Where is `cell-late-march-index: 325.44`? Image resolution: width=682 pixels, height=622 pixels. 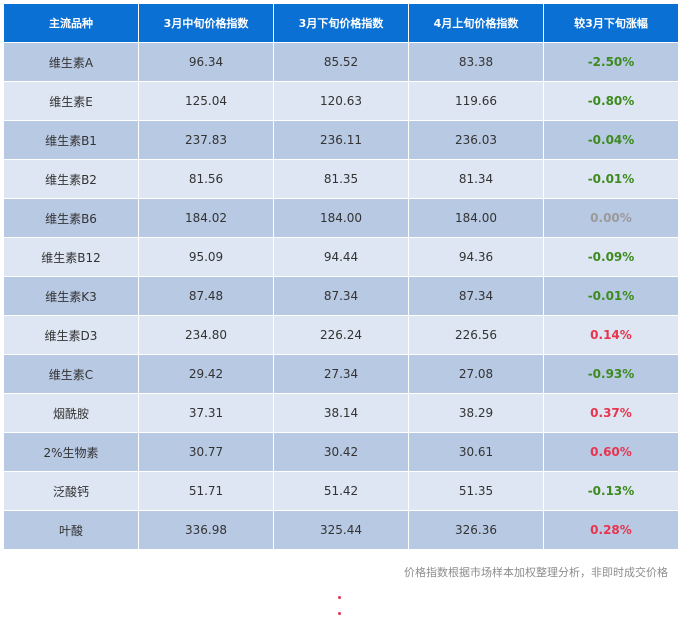 cell-late-march-index: 325.44 is located at coordinates (341, 530).